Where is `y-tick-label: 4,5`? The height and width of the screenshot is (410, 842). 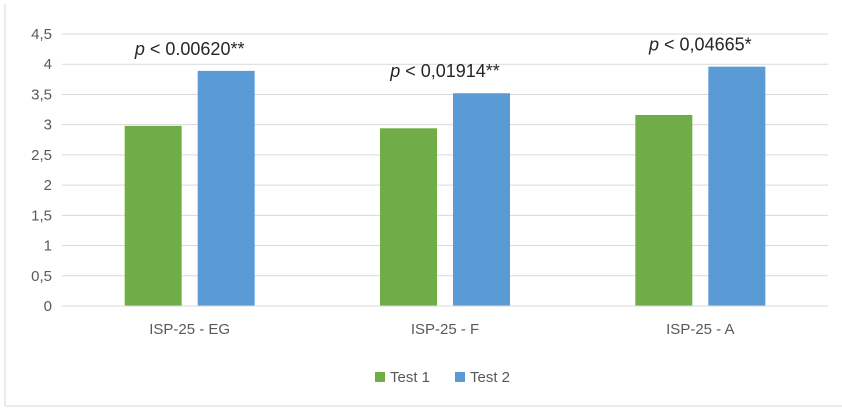 y-tick-label: 4,5 is located at coordinates (41, 34).